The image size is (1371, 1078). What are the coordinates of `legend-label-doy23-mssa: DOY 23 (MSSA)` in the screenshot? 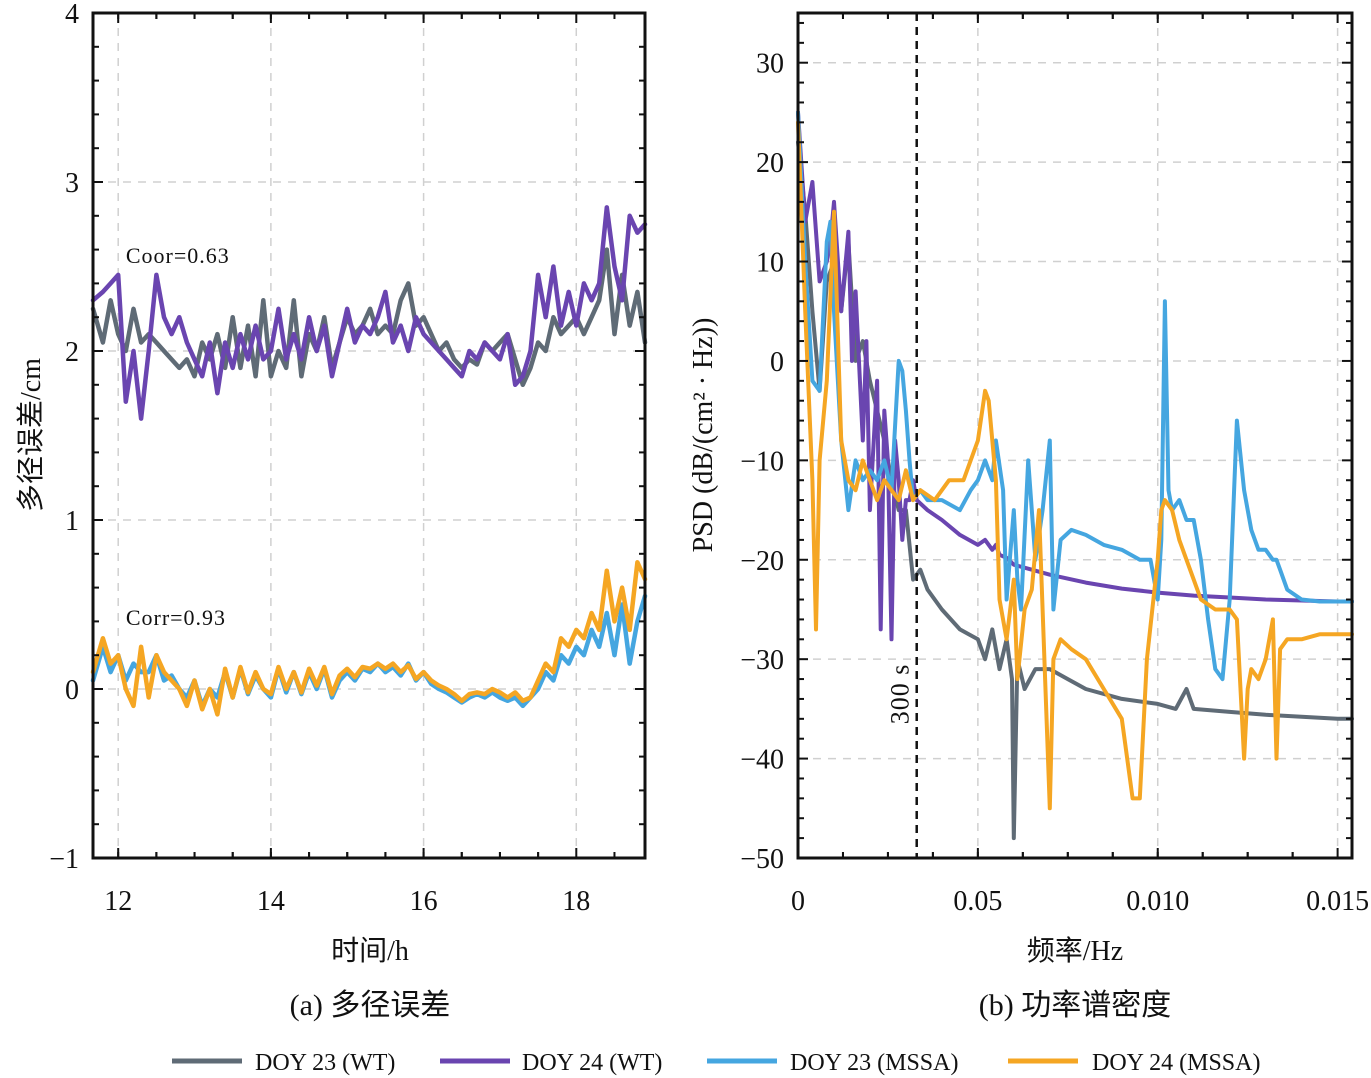 It's located at (874, 1063).